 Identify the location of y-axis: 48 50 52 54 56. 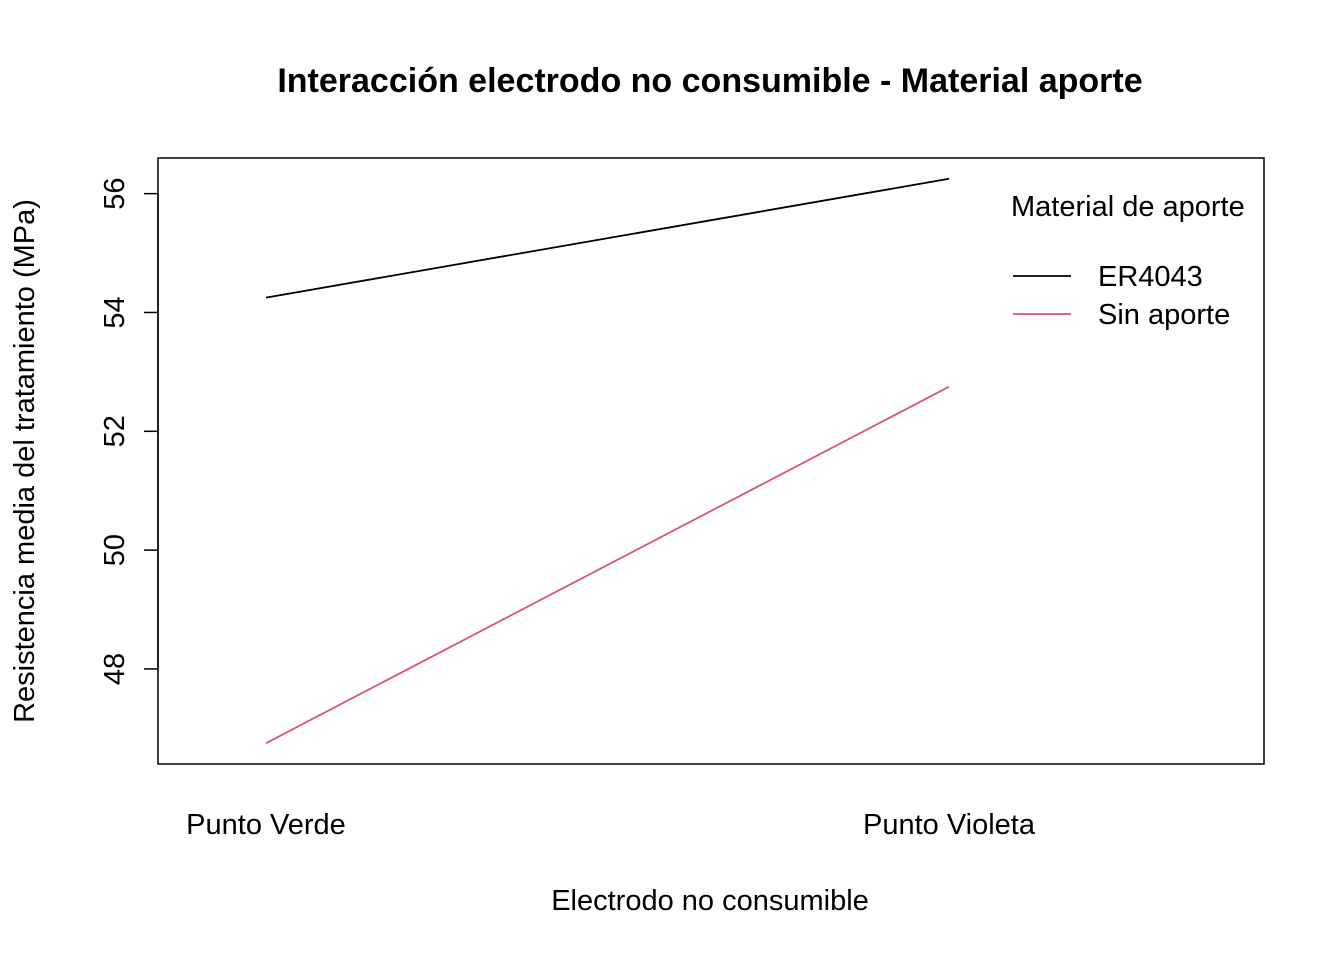
(129, 431).